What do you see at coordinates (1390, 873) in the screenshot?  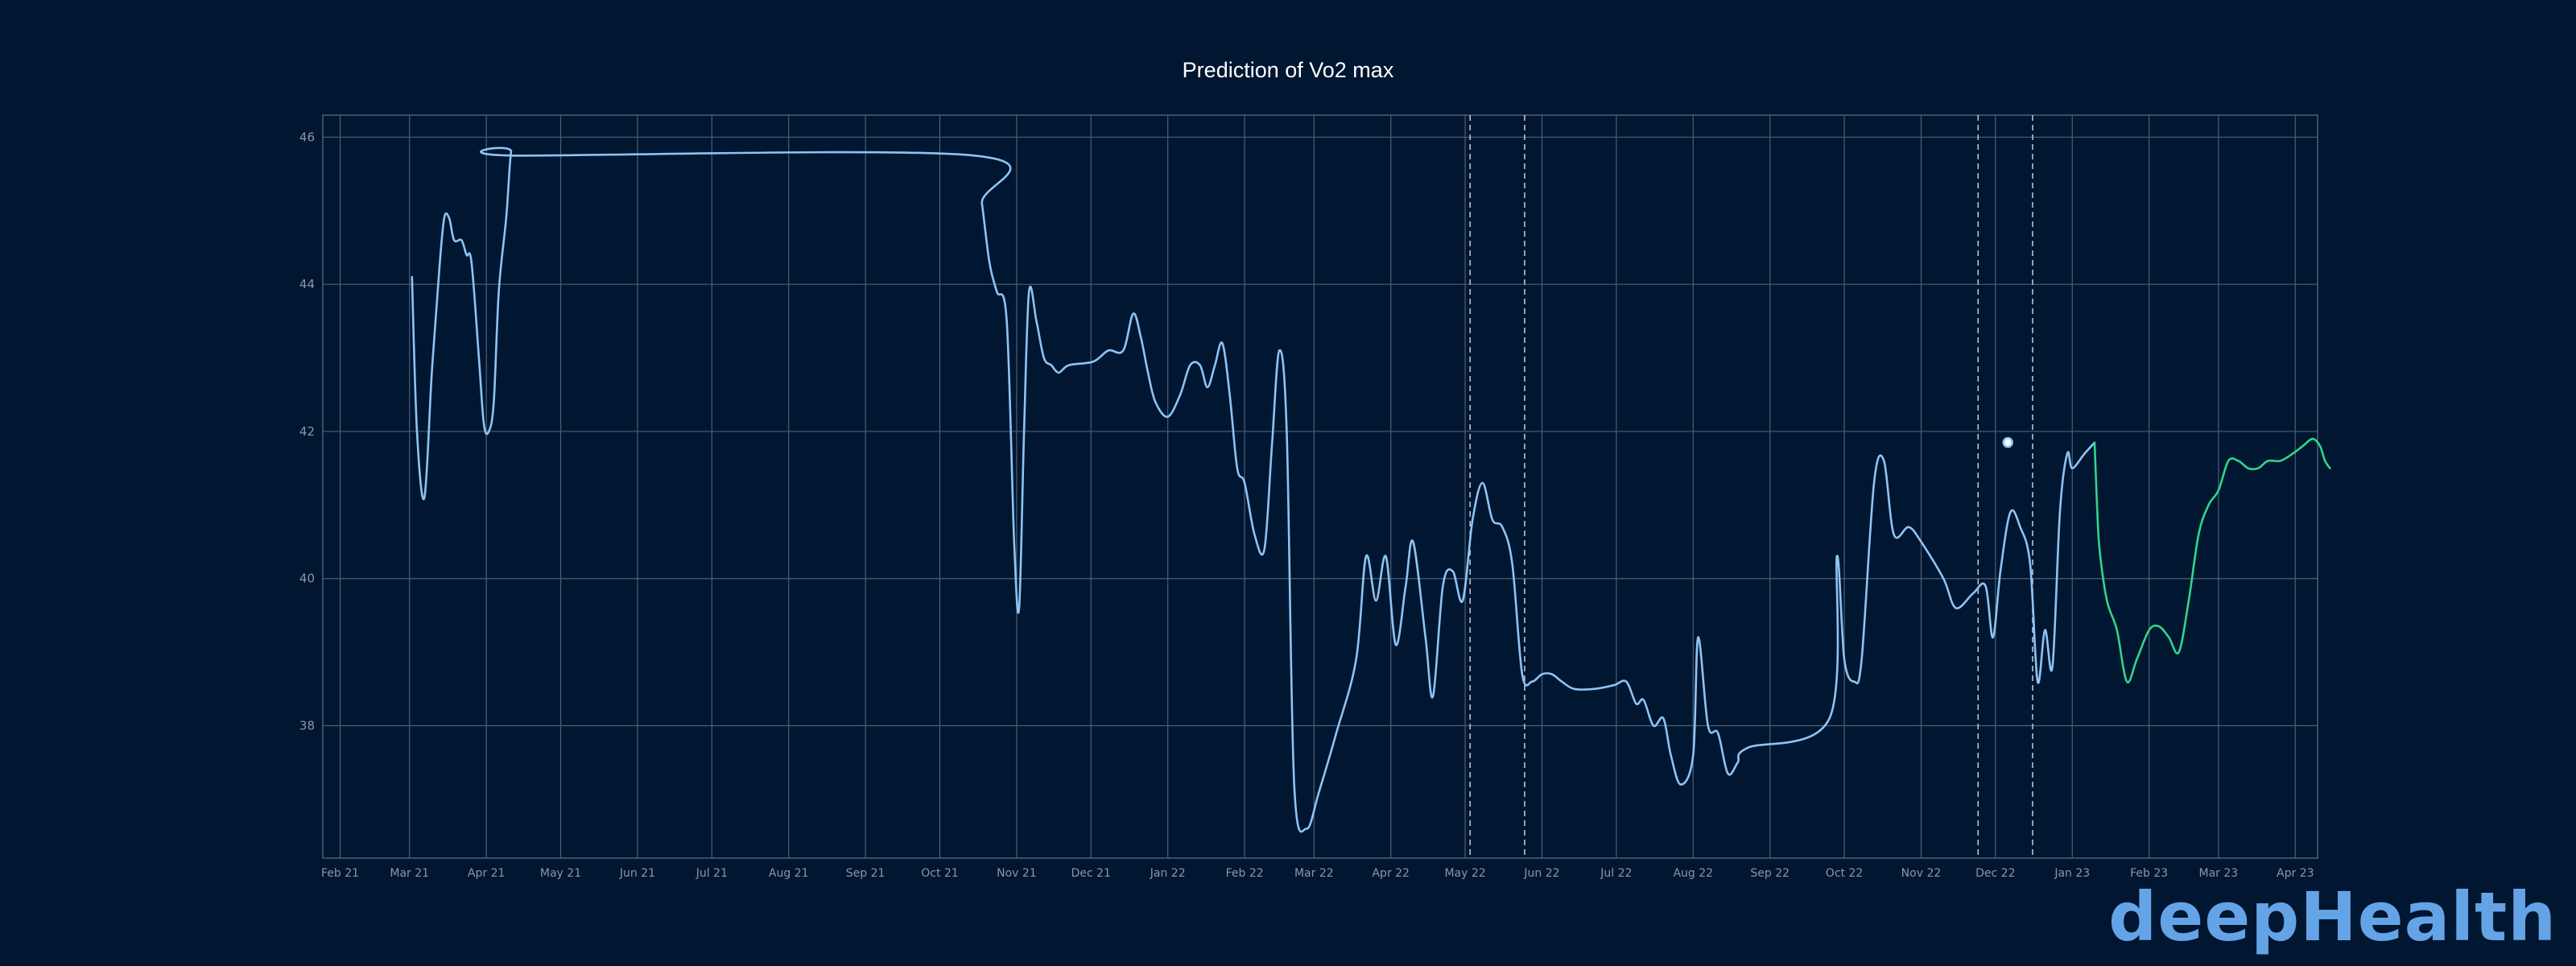 I see `x-tick-label: Apr 22` at bounding box center [1390, 873].